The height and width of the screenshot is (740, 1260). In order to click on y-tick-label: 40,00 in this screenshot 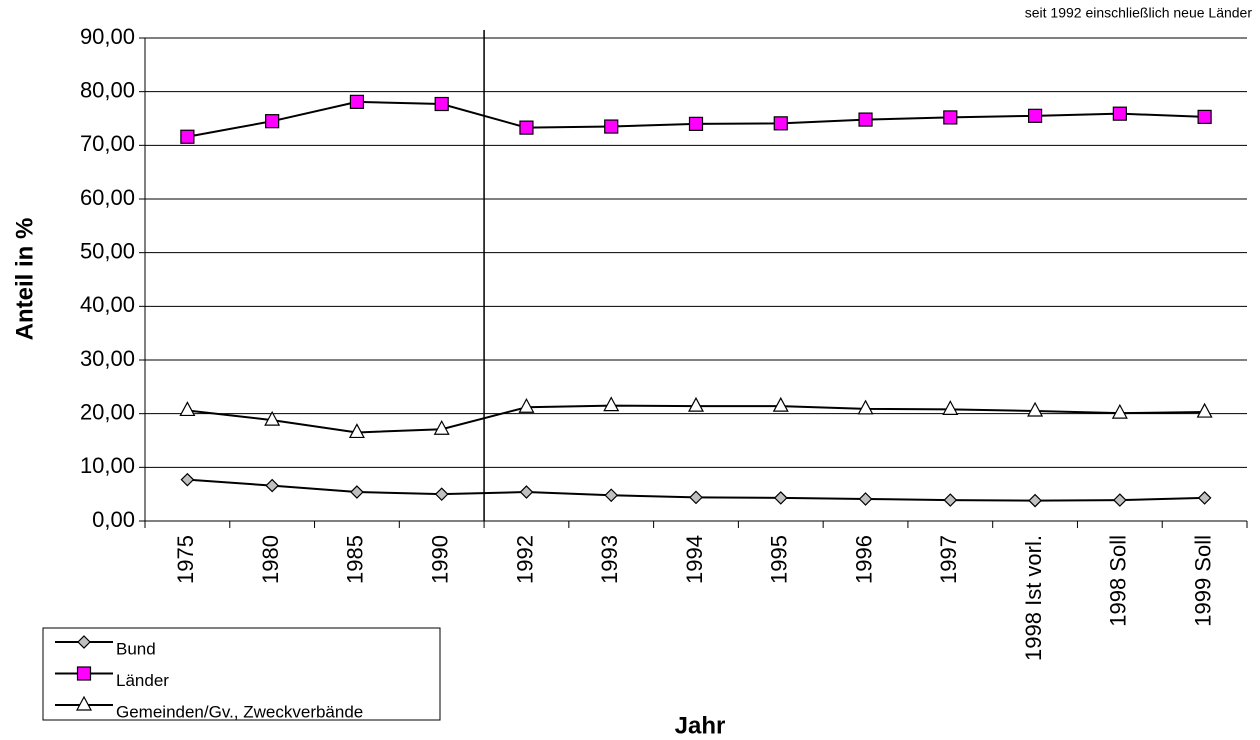, I will do `click(107, 304)`.